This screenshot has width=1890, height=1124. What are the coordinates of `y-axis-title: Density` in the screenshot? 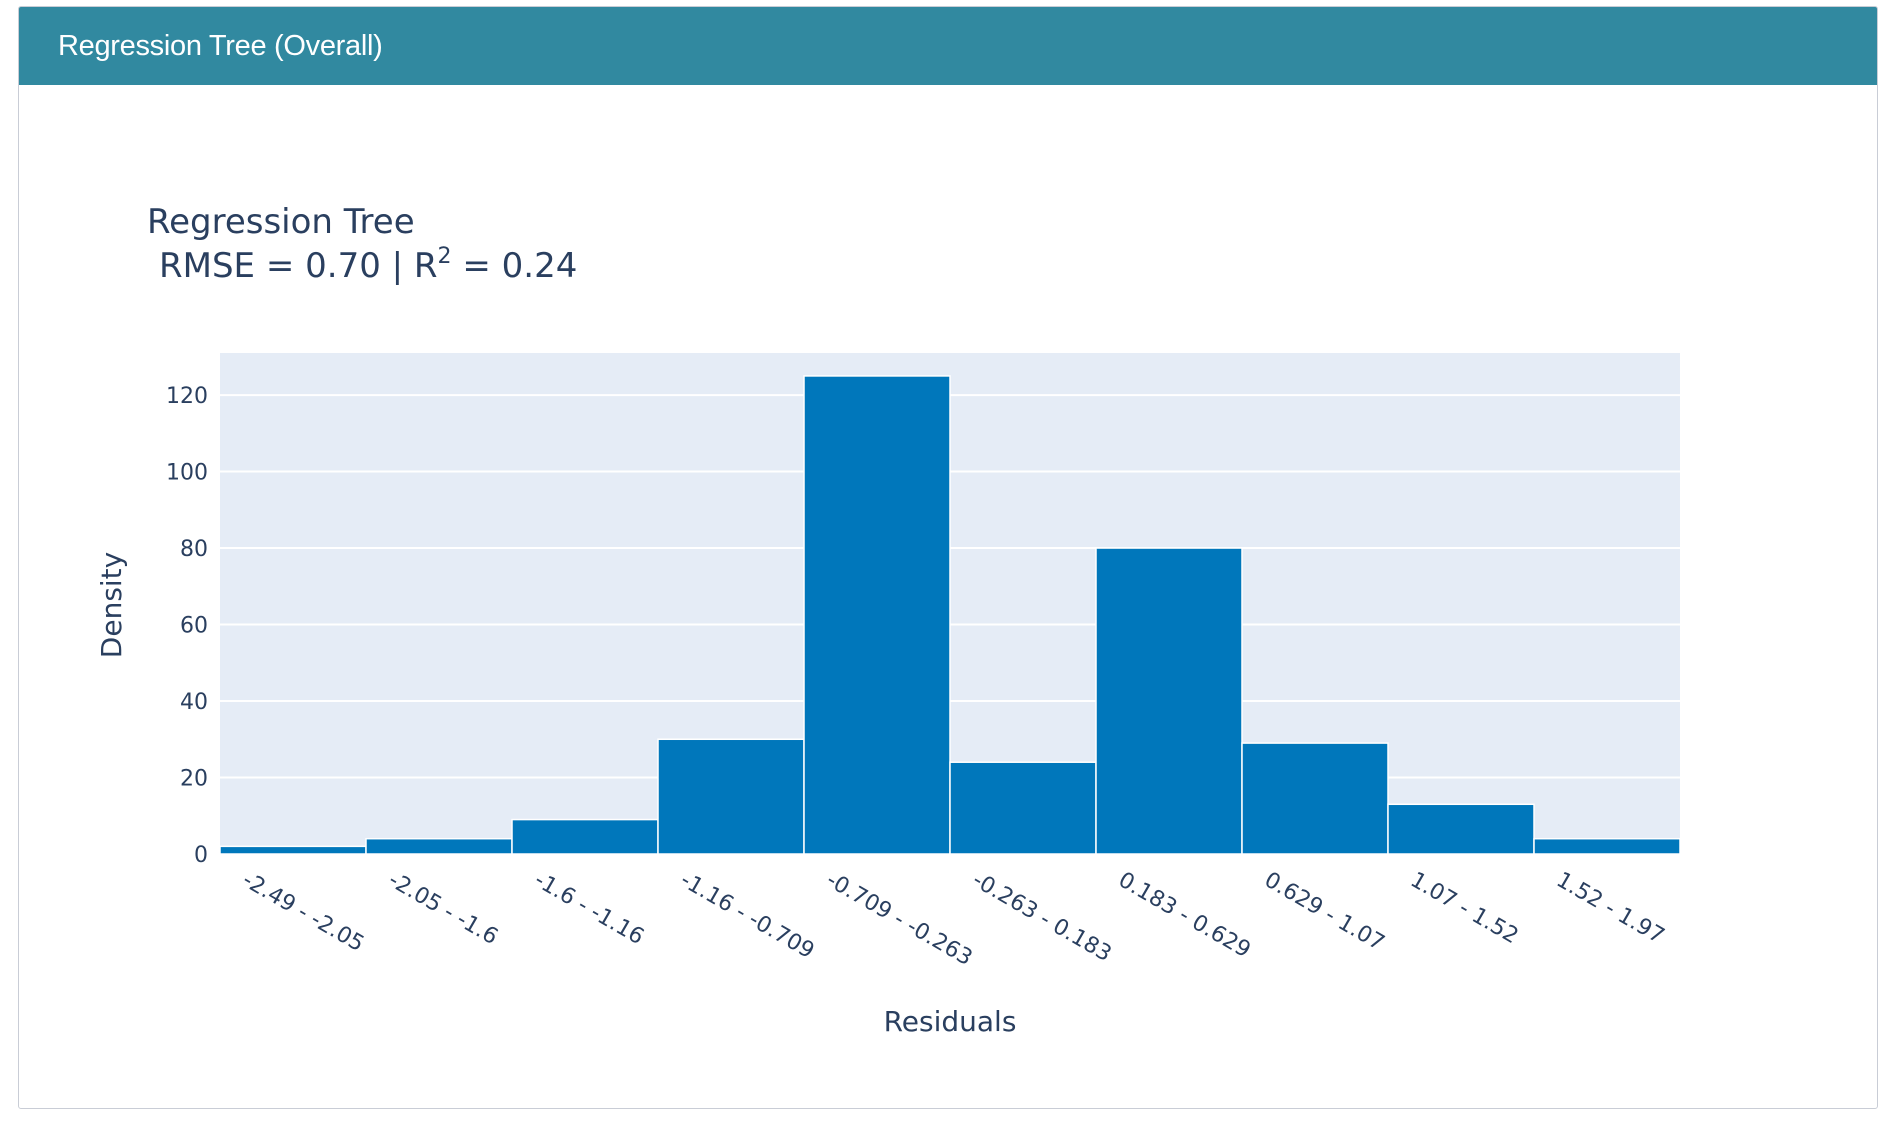 It's located at (111, 605).